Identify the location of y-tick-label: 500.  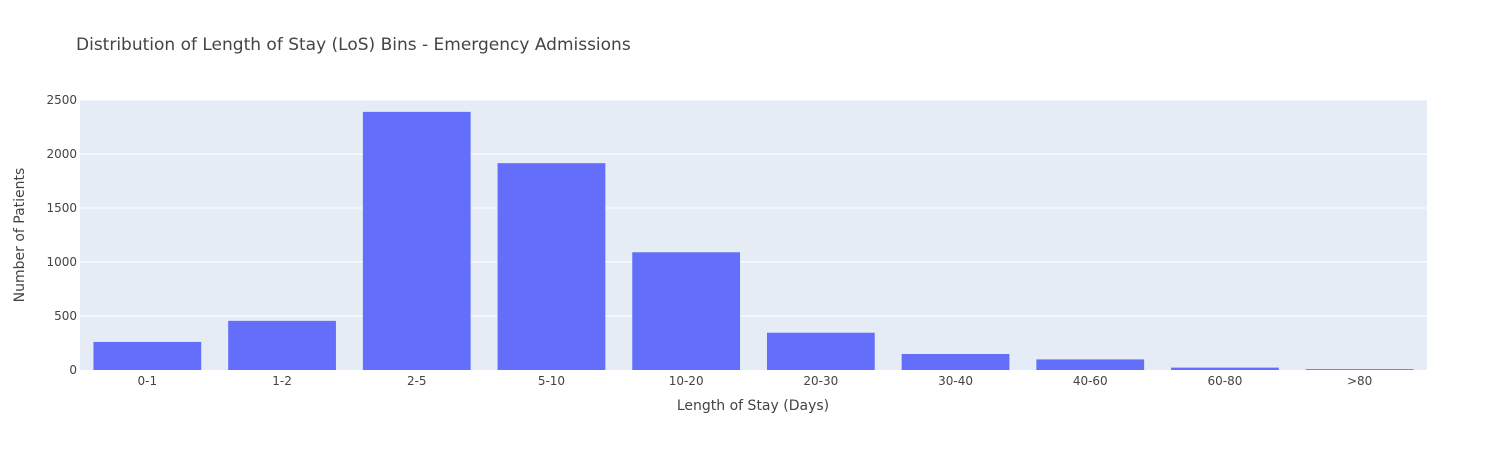
(65, 316).